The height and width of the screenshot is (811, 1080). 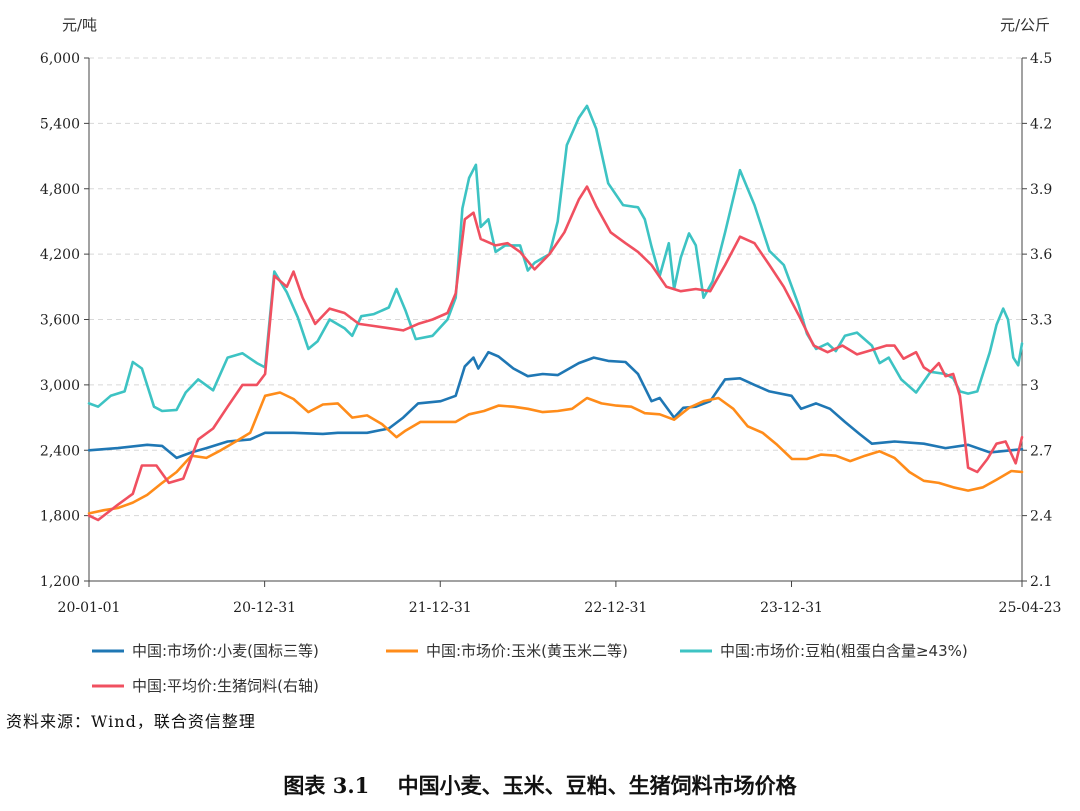 What do you see at coordinates (60, 321) in the screenshot?
I see `y-tick-label: 3,600` at bounding box center [60, 321].